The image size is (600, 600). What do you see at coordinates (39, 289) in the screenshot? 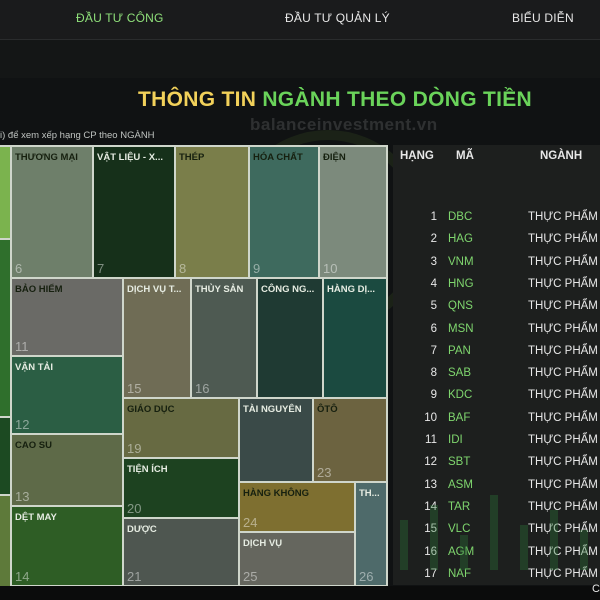
I see `cell-label: BẢO HIỂM` at bounding box center [39, 289].